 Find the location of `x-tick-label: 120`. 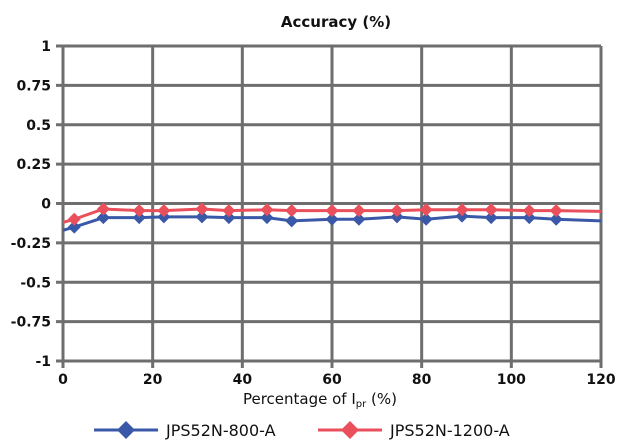

x-tick-label: 120 is located at coordinates (600, 380).